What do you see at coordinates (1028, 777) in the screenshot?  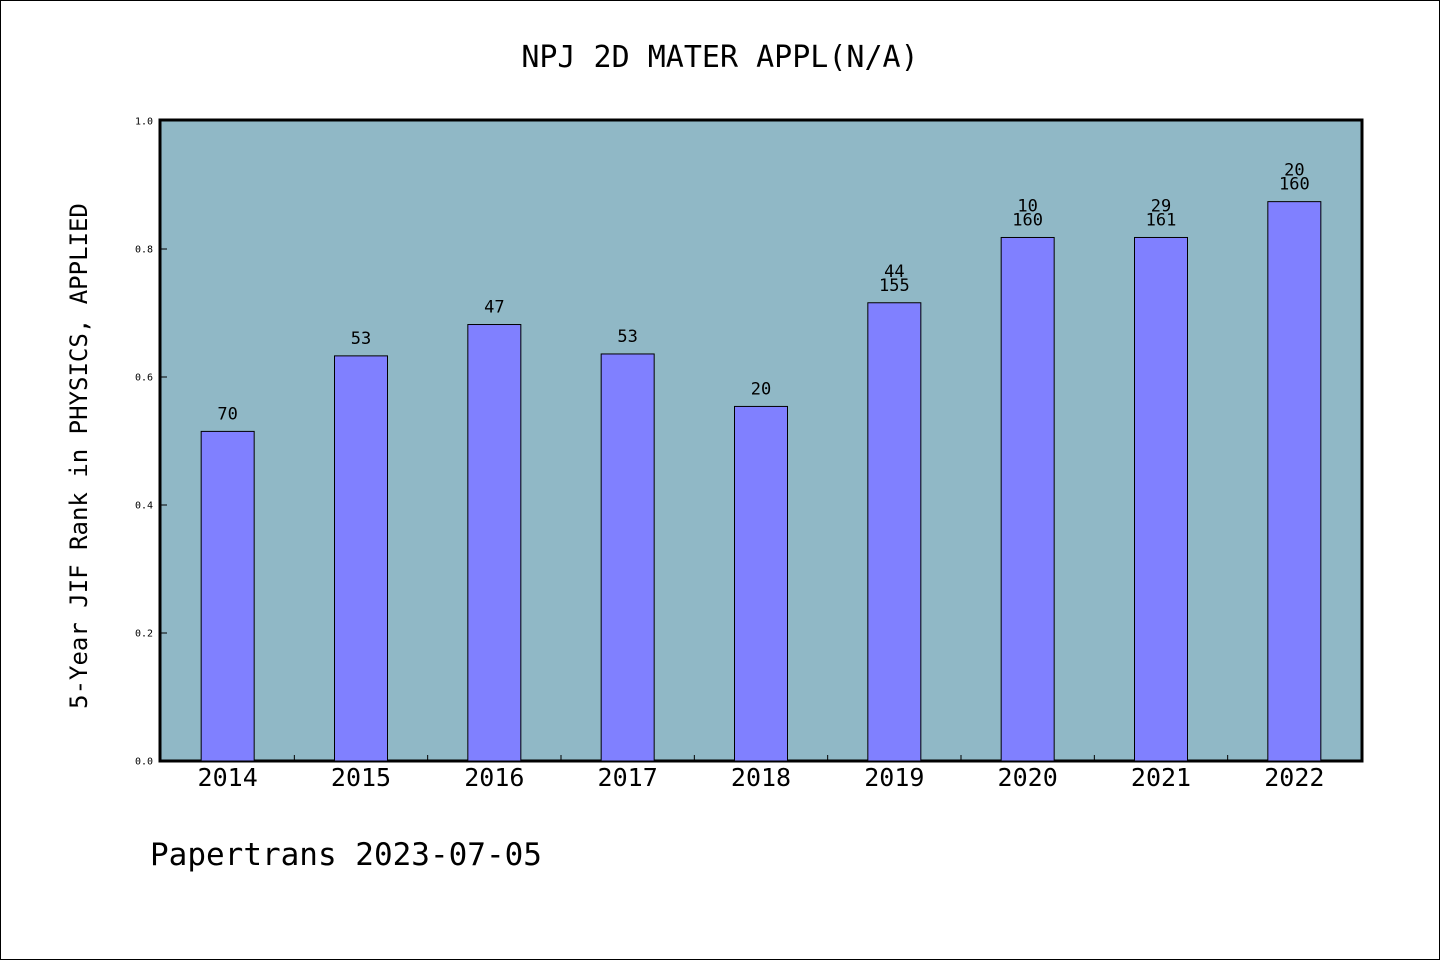 I see `x-tick-label: 2020` at bounding box center [1028, 777].